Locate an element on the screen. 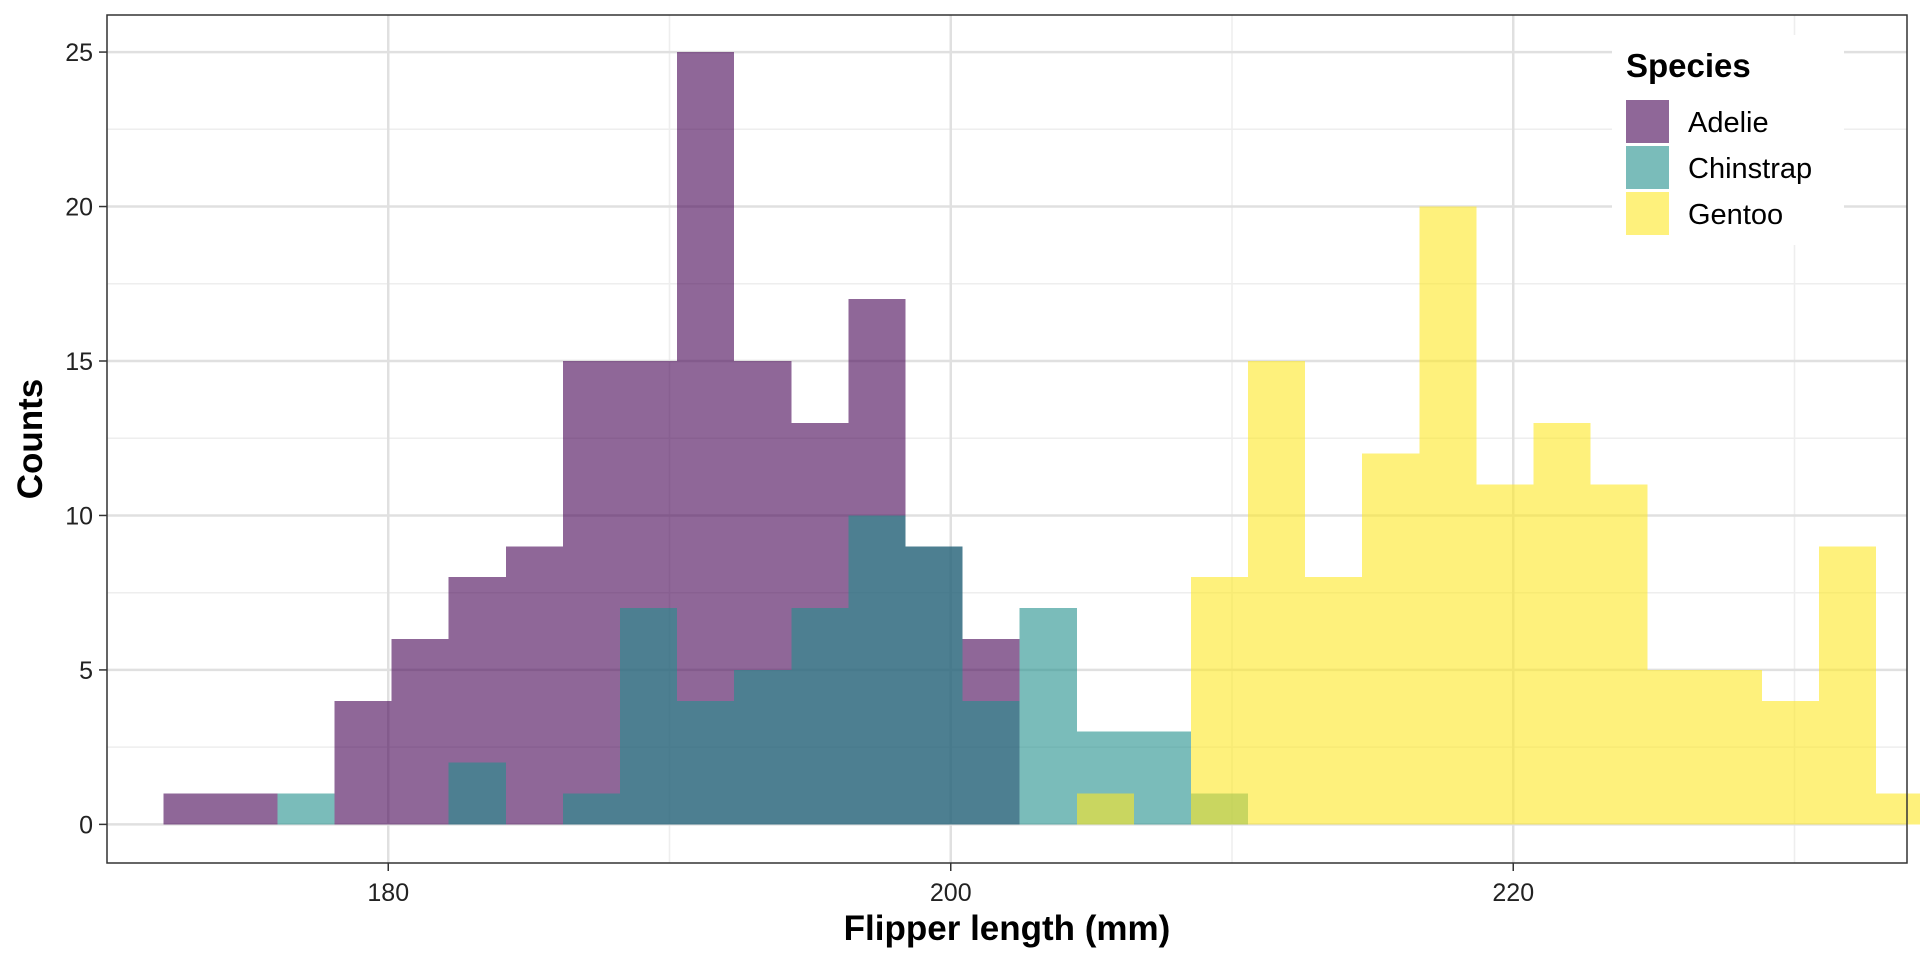  y-tick-label: 5 is located at coordinates (86, 671).